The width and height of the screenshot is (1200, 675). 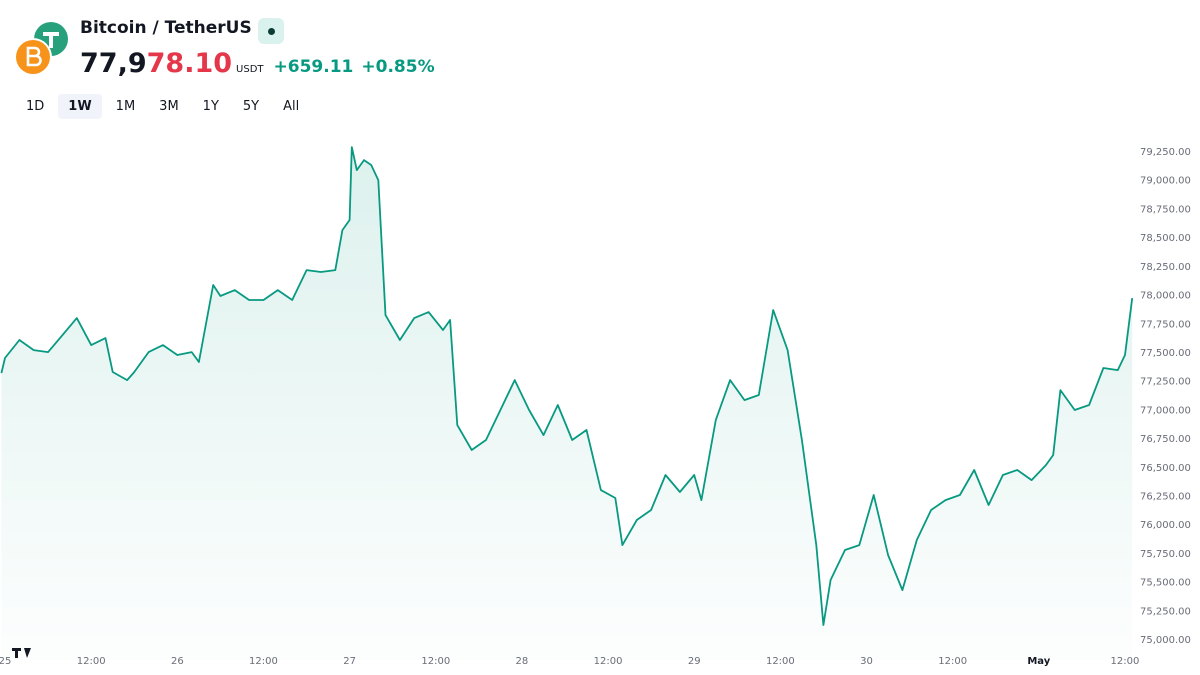 I want to click on price-unit: USDT, so click(x=250, y=69).